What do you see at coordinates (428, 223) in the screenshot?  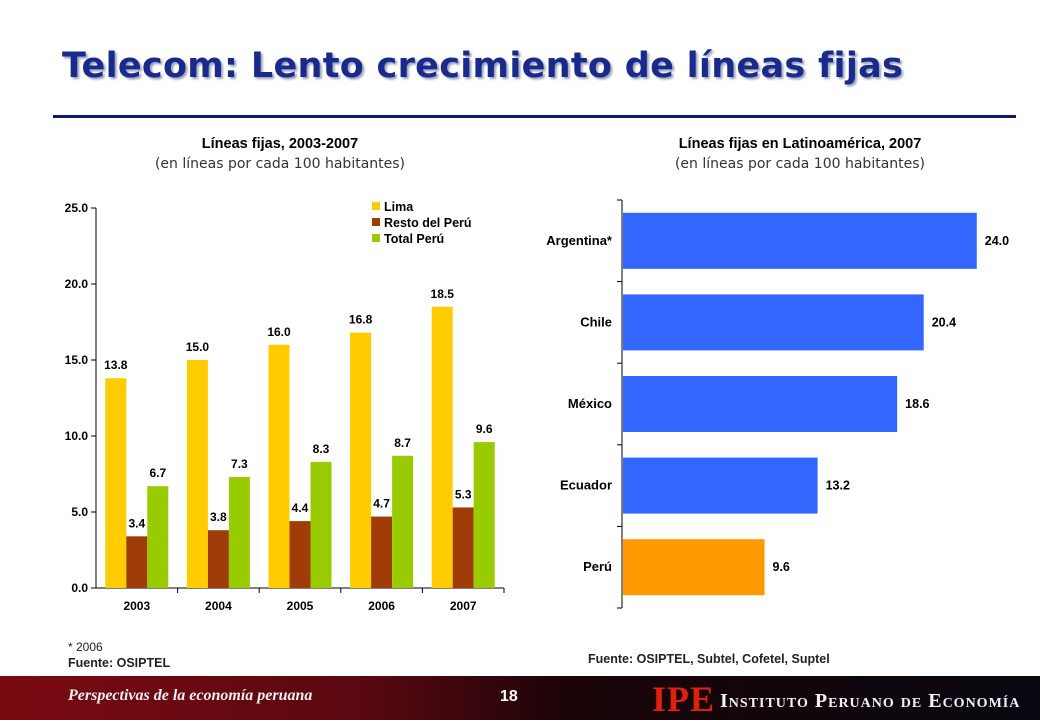 I see `legend-label: Resto del Perú` at bounding box center [428, 223].